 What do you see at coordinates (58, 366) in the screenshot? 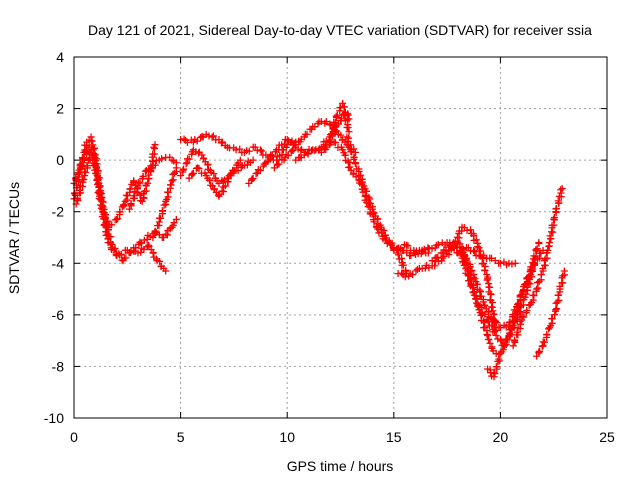
I see `y-tick-label: -8` at bounding box center [58, 366].